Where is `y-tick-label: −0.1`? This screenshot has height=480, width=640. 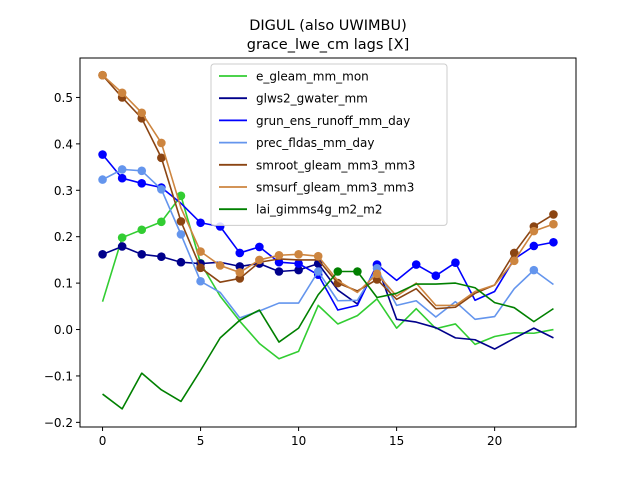 y-tick-label: −0.1 is located at coordinates (58, 376).